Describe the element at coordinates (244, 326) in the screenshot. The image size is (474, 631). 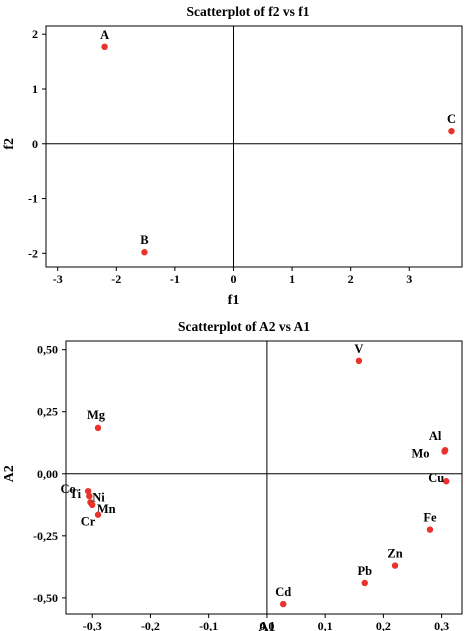
I see `chart-title: Scatterplot of A2 vs A1` at that location.